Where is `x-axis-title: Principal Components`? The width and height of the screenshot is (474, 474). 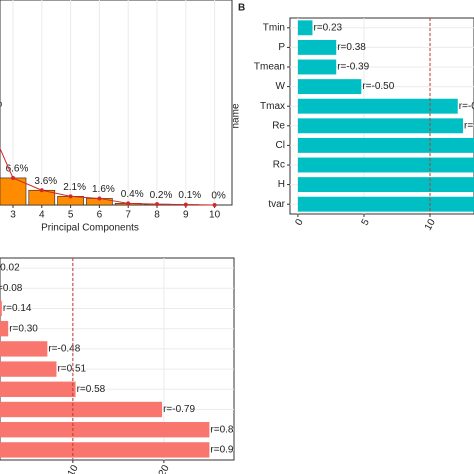
x-axis-title: Principal Components is located at coordinates (90, 228).